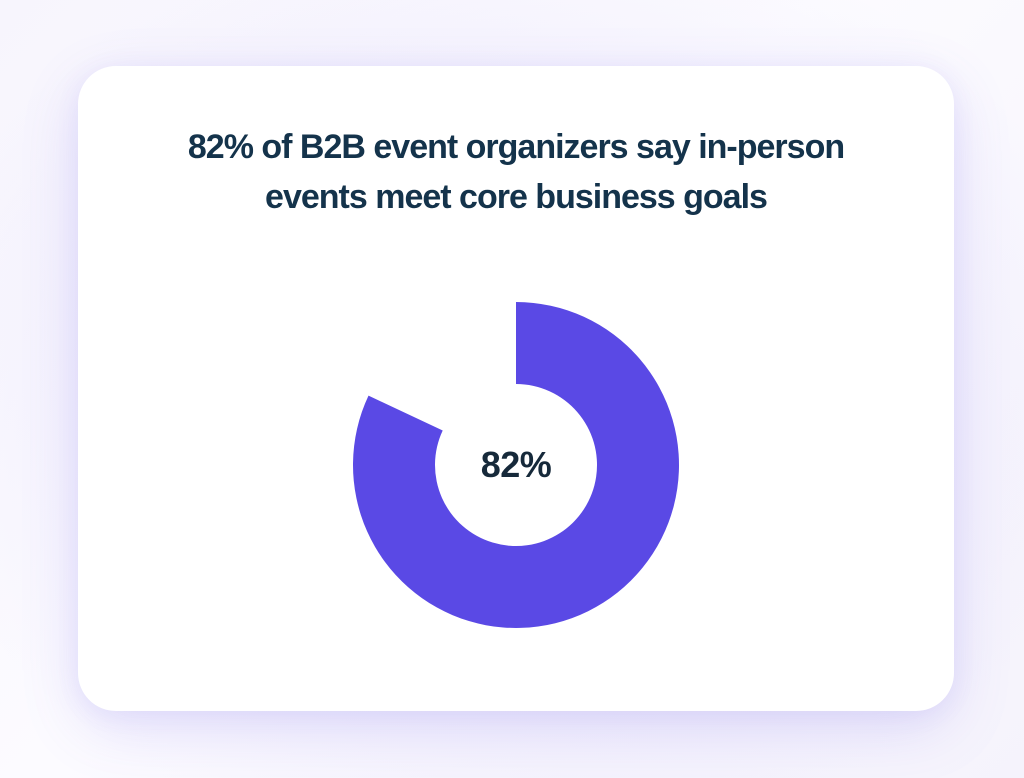 The width and height of the screenshot is (1024, 778). Describe the element at coordinates (500, 464) in the screenshot. I see `donut-center-value: 82` at that location.